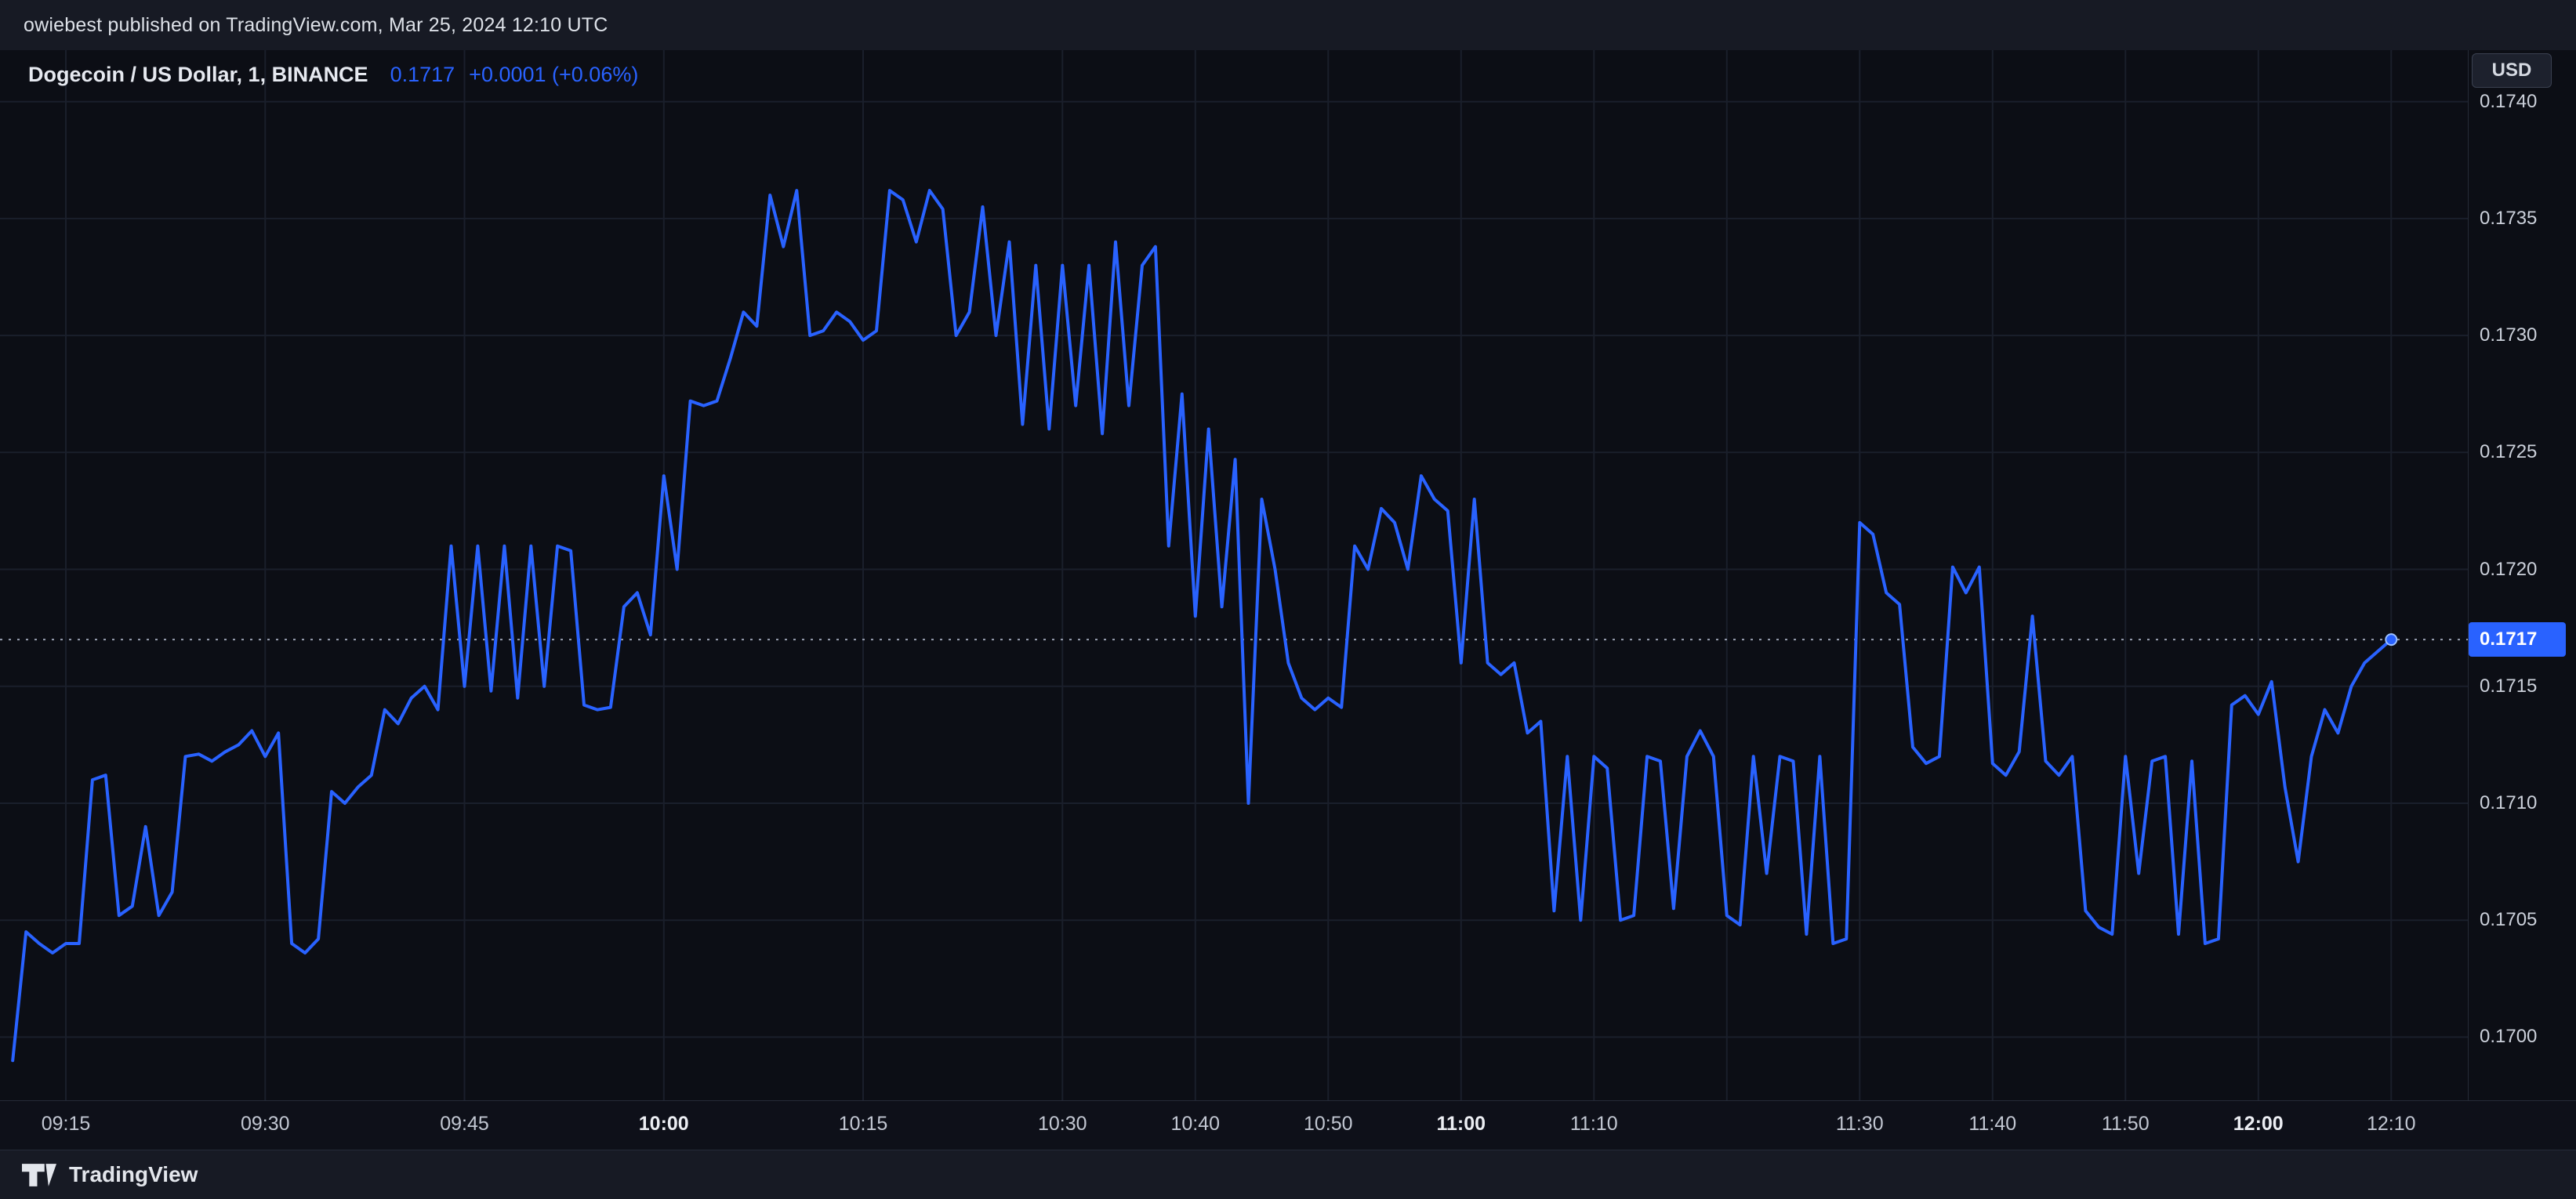 This screenshot has width=2576, height=1199. What do you see at coordinates (1461, 1124) in the screenshot?
I see `time-tick: 11:00` at bounding box center [1461, 1124].